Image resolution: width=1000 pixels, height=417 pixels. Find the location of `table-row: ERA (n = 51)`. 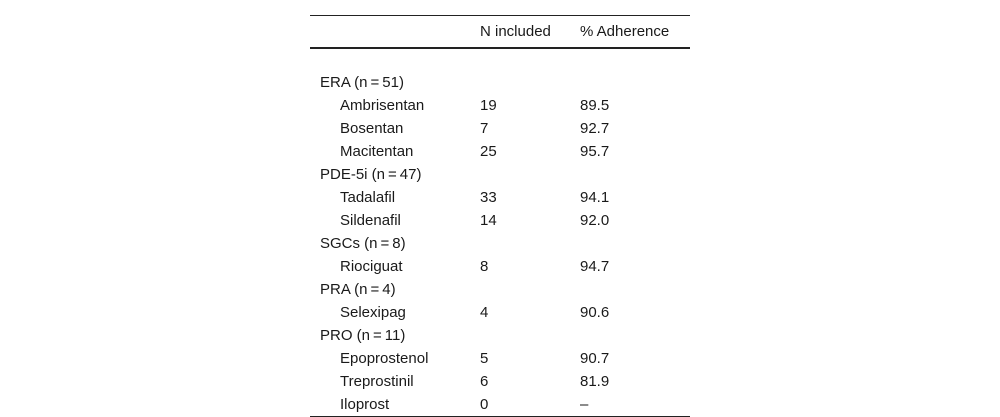

table-row: ERA (n = 51) is located at coordinates (500, 82).